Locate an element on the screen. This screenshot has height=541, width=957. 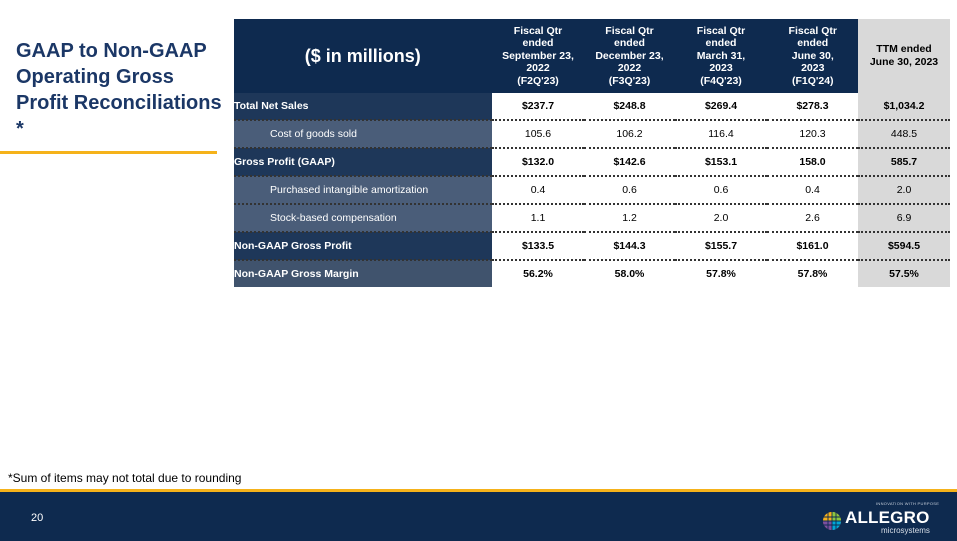
table-cell-ttm: 2.0 is located at coordinates (904, 190).